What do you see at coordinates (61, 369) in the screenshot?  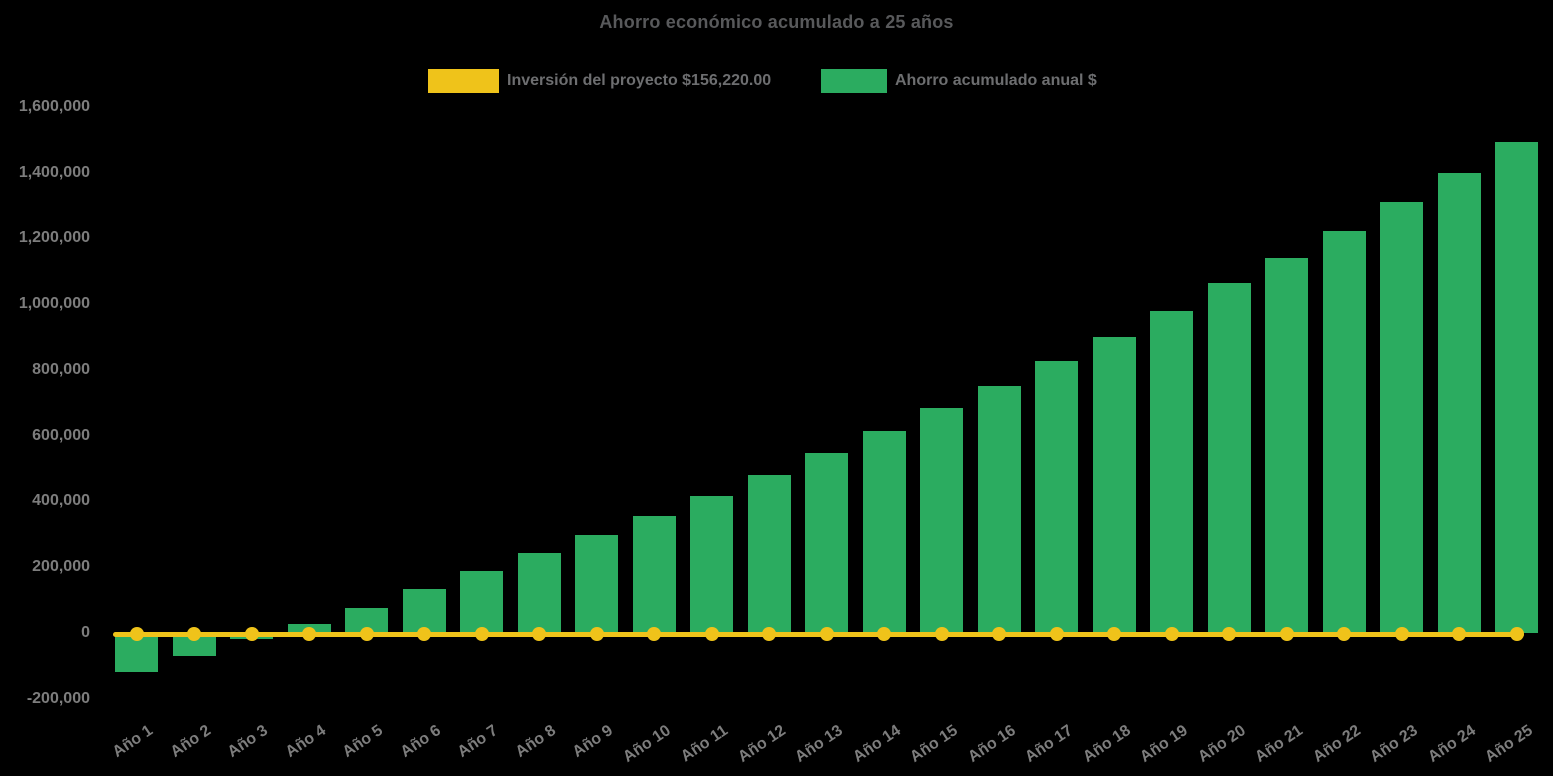 I see `y-tick-label: 800,000` at bounding box center [61, 369].